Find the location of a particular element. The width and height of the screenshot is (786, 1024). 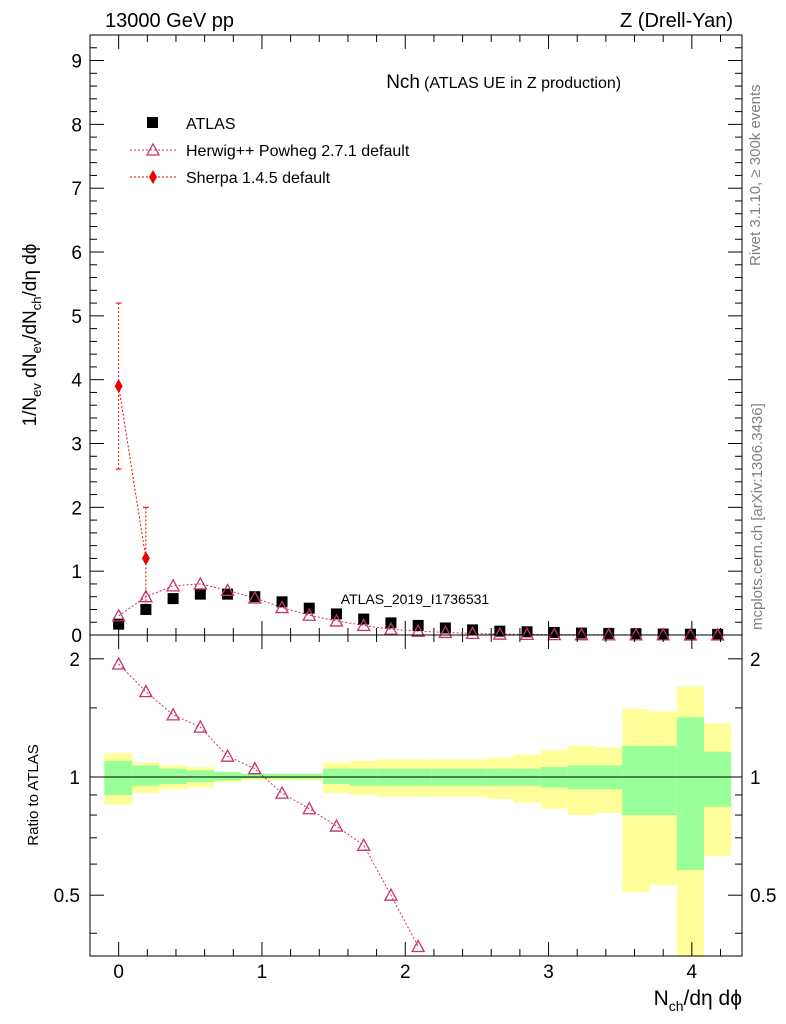

x-tick-labels: 0 1 2 3 4 is located at coordinates (405, 972).